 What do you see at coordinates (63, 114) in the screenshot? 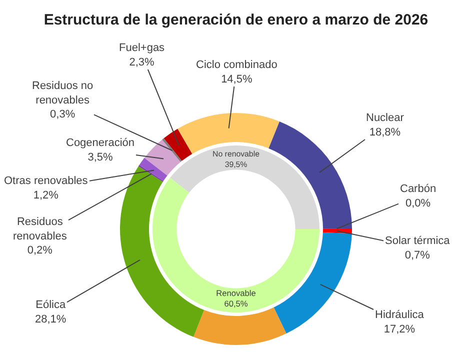
I see `data-label: 0,3%` at bounding box center [63, 114].